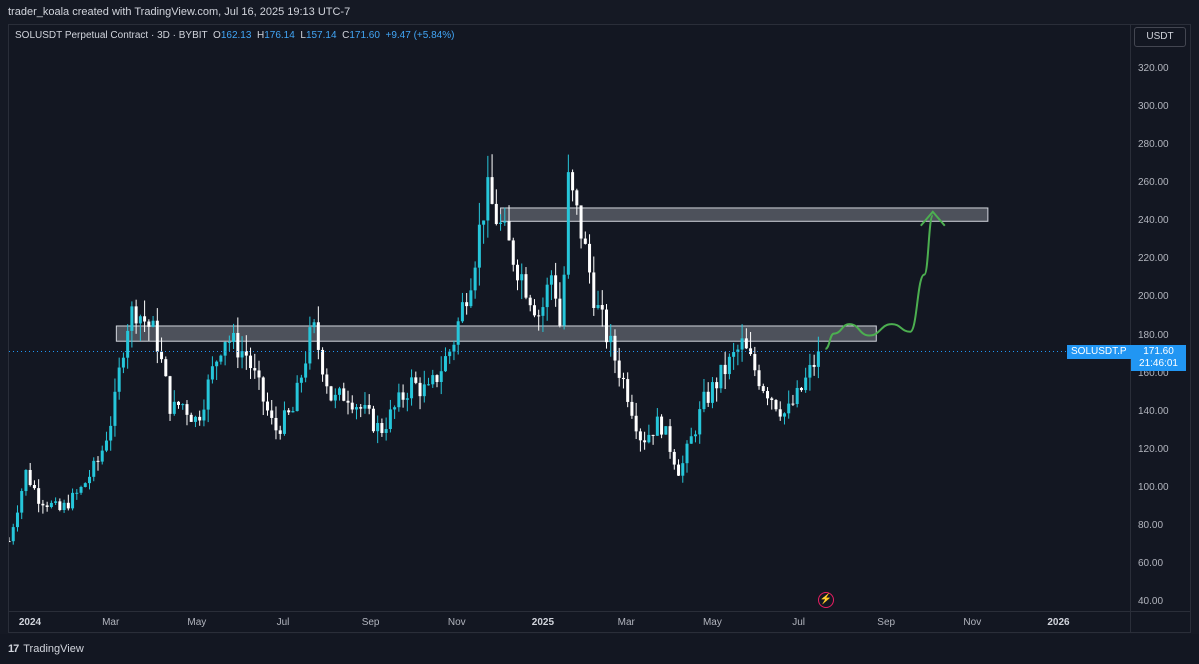 The height and width of the screenshot is (664, 1199). Describe the element at coordinates (933, 218) in the screenshot. I see `arrow-head` at that location.